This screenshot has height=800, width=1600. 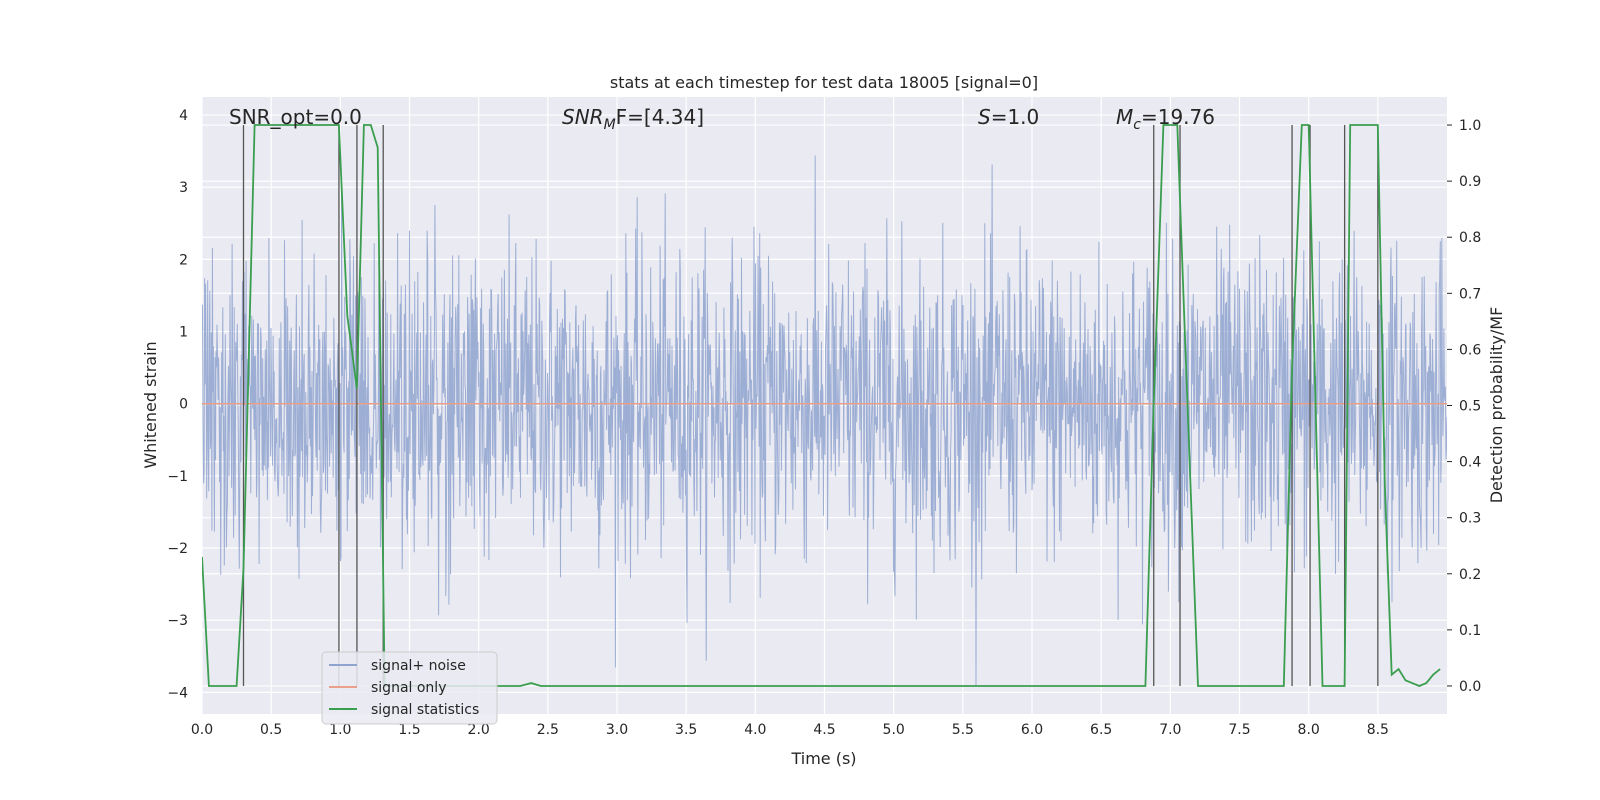 I want to click on annotation-s: S=1.0, so click(x=1008, y=117).